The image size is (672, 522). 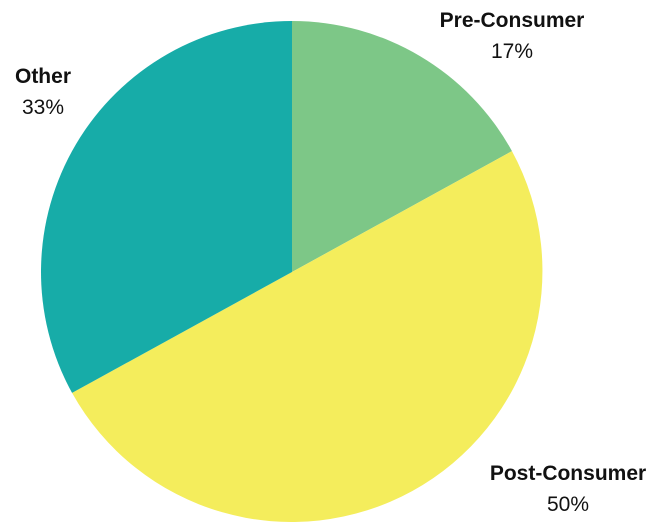 I want to click on label-pre-consumer-name: Pre-Consumer, so click(x=512, y=20).